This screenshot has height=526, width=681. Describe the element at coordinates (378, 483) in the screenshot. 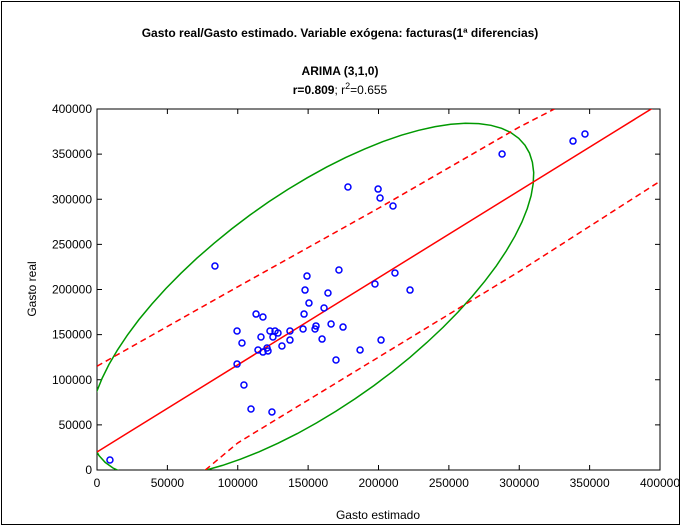

I see `x-tick-label: 200000` at that location.